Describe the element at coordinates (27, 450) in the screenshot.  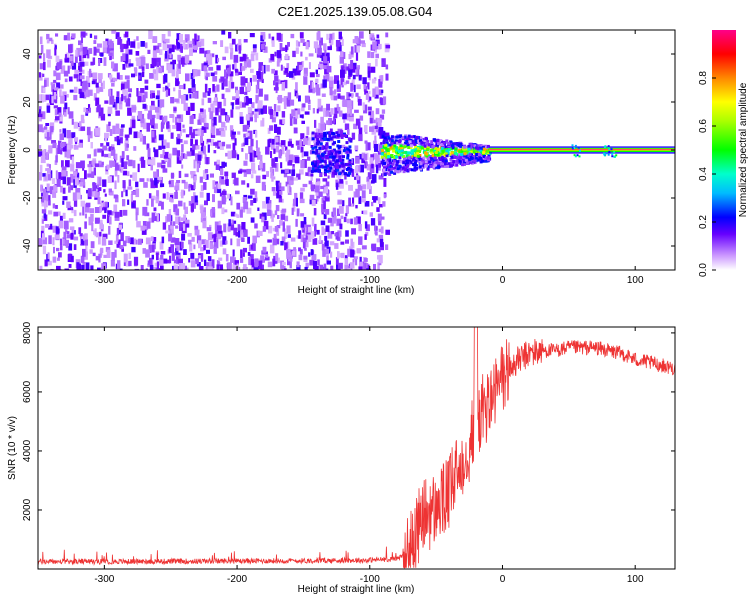
I see `y-tick-label: 4000` at that location.